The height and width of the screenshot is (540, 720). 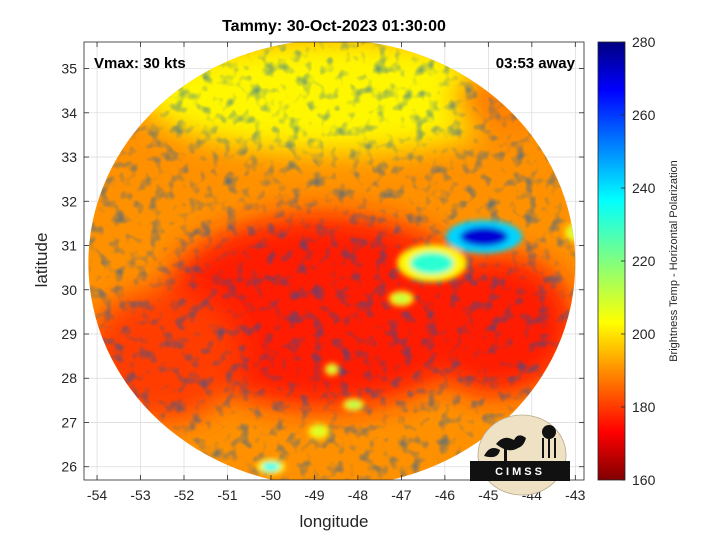 I want to click on y-tick-label: 32, so click(x=69, y=201).